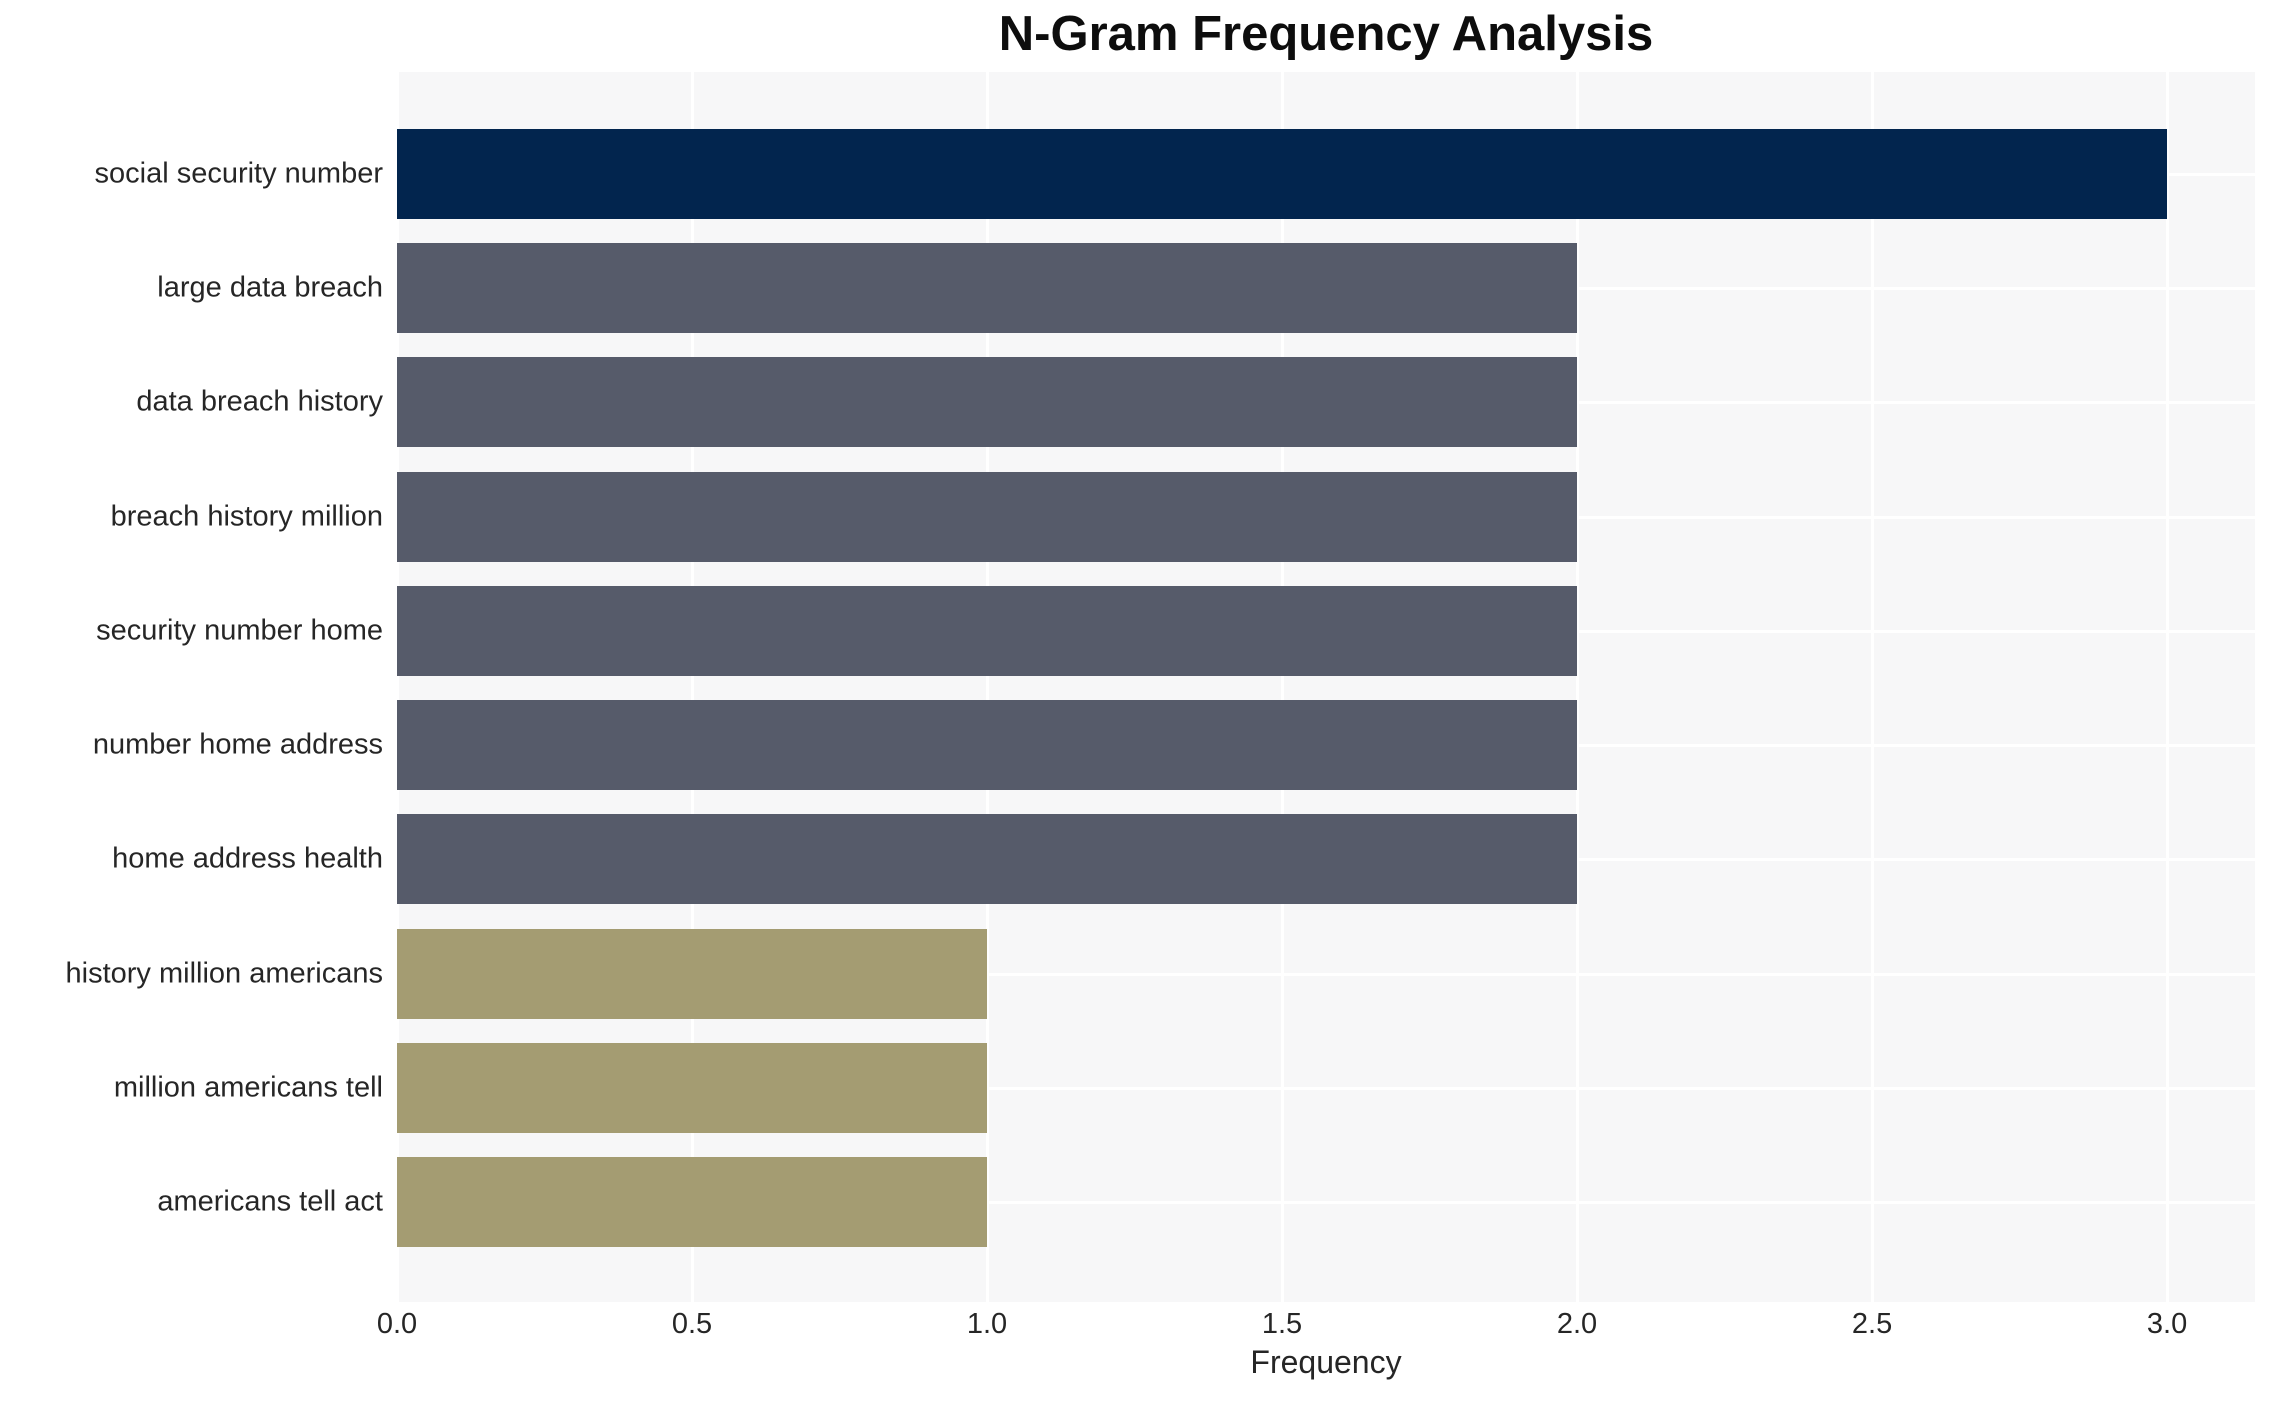 The width and height of the screenshot is (2274, 1402). Describe the element at coordinates (1282, 1324) in the screenshot. I see `x-tick-label: 1.5` at that location.